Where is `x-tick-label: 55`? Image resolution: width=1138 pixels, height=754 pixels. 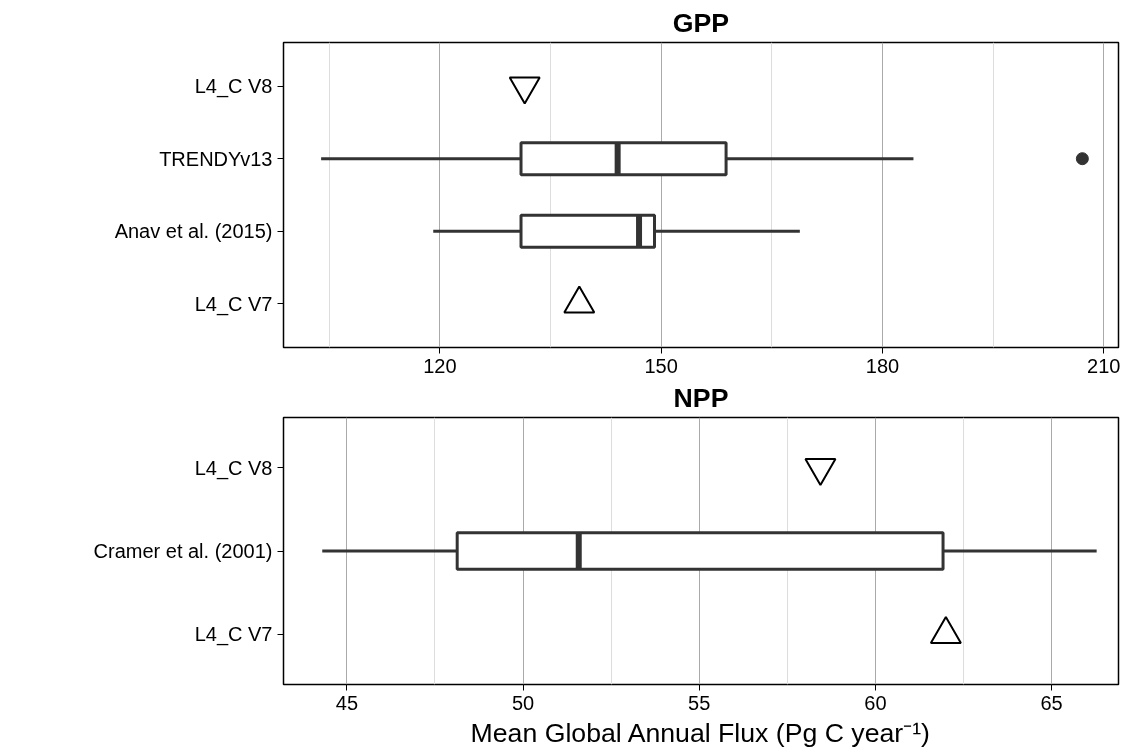 x-tick-label: 55 is located at coordinates (699, 702).